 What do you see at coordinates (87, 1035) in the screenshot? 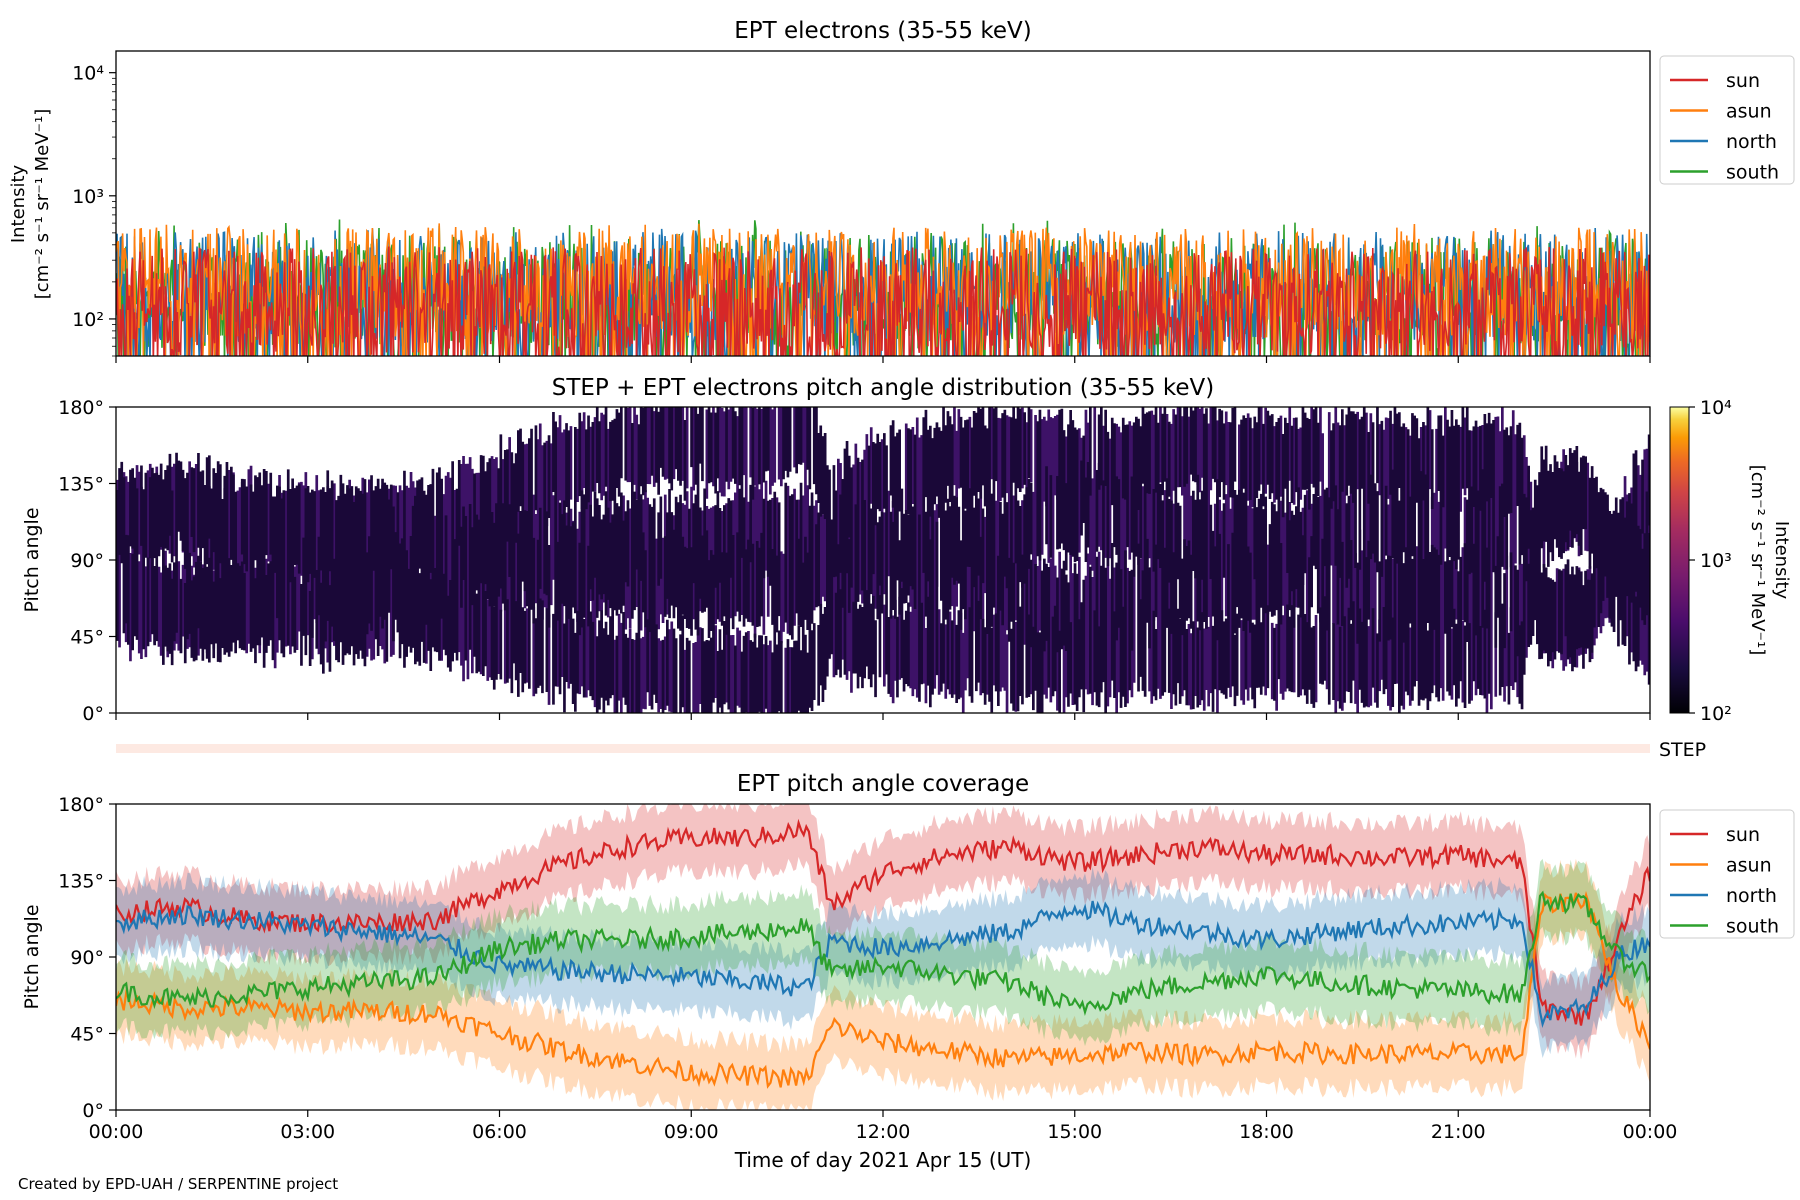
I see `p3-y-tick-label-1: 45°` at bounding box center [87, 1035].